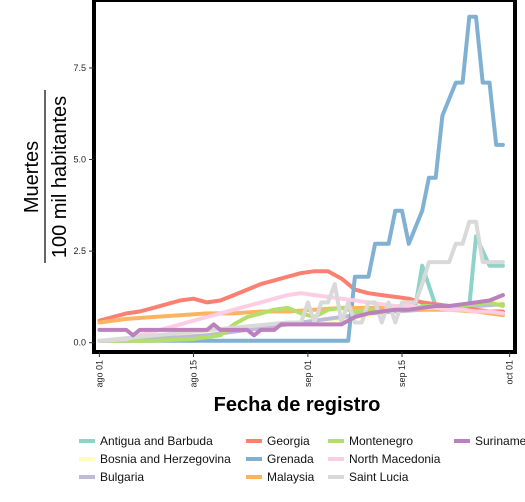  What do you see at coordinates (165, 459) in the screenshot?
I see `legend-label: Bosnia and Herzegovina` at bounding box center [165, 459].